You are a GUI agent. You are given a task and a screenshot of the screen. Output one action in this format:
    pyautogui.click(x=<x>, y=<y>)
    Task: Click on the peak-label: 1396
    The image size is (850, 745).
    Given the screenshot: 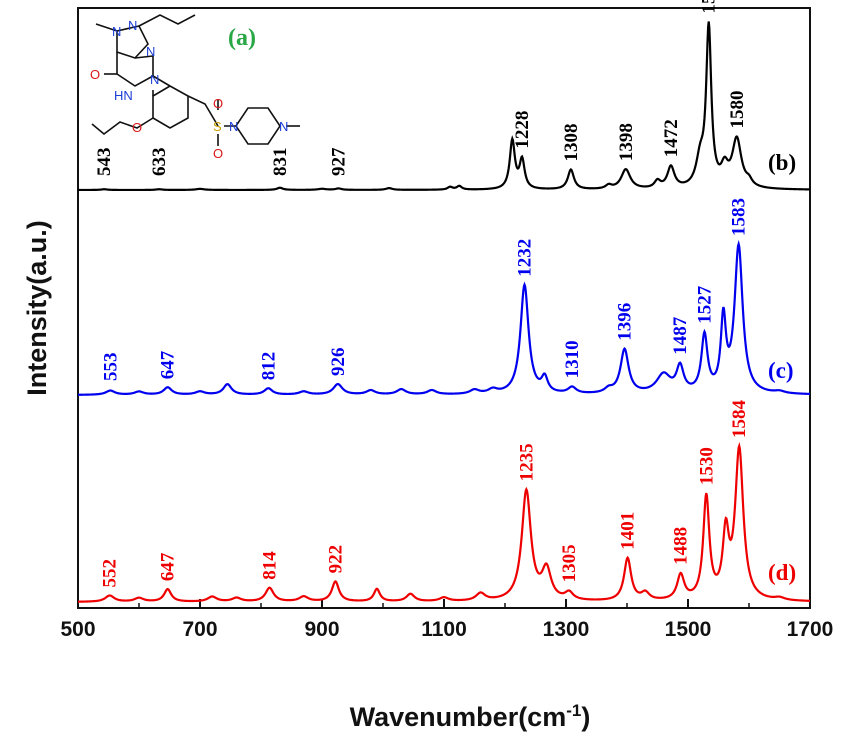 What is the action you would take?
    pyautogui.click(x=625, y=322)
    